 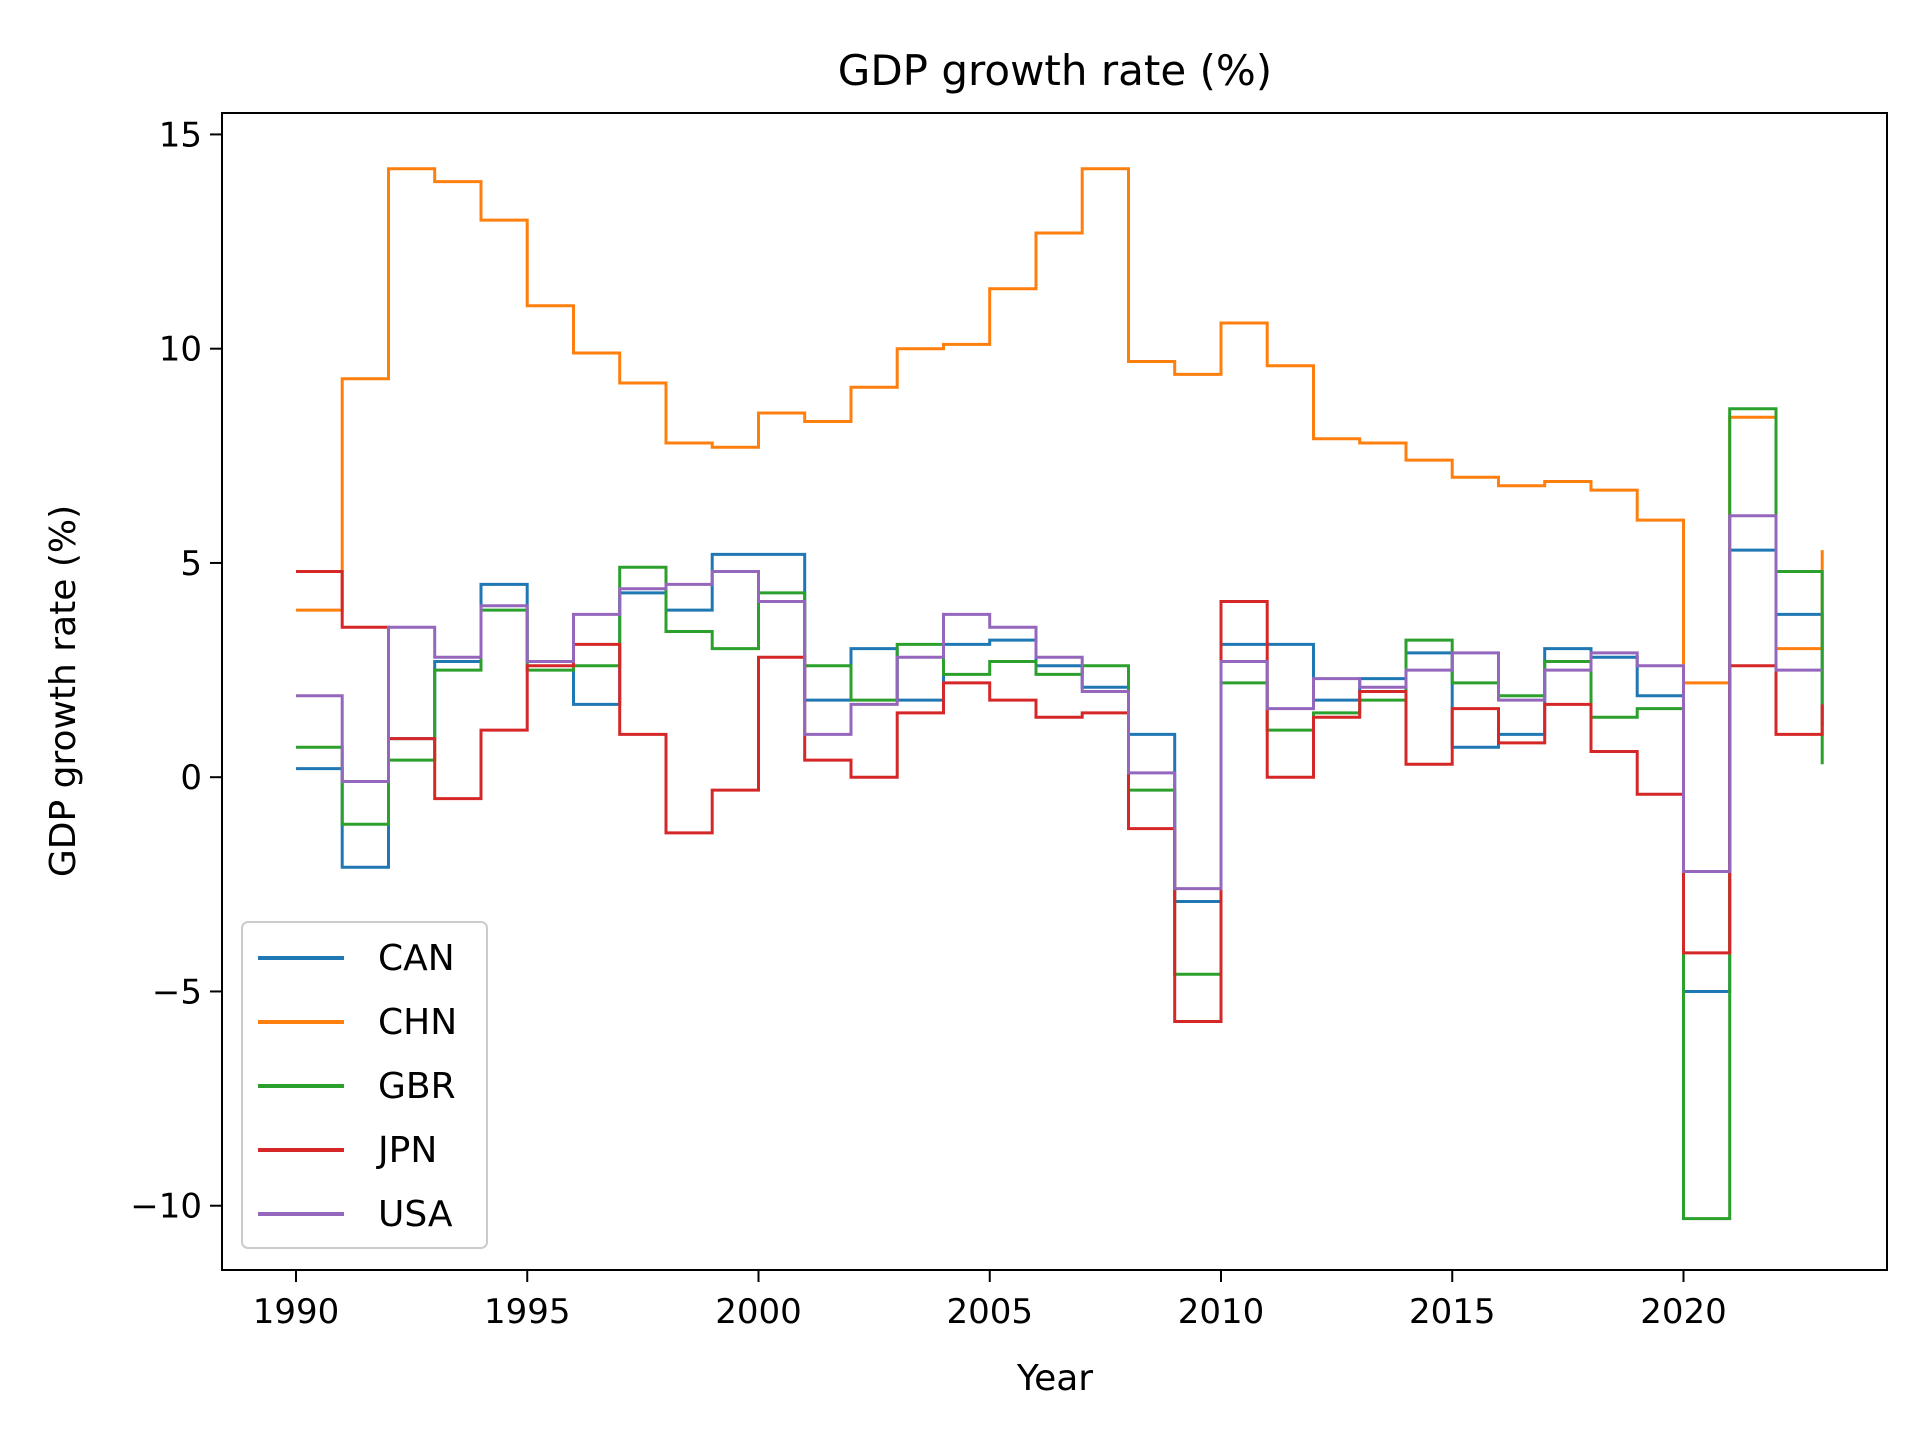 What do you see at coordinates (1683, 1312) in the screenshot?
I see `x-tick-label: 2020` at bounding box center [1683, 1312].